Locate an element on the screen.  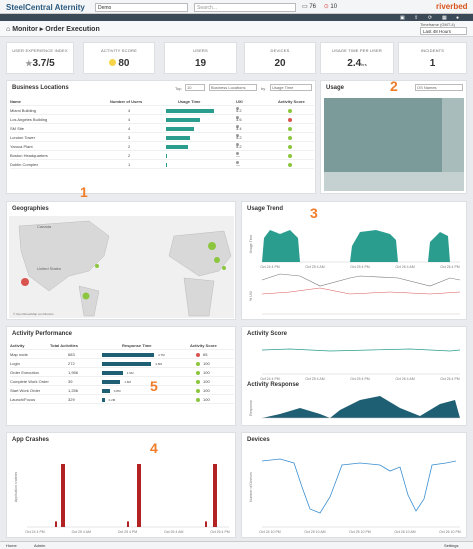
kpi-value: 2.4hrs is located at coordinates (357, 63).